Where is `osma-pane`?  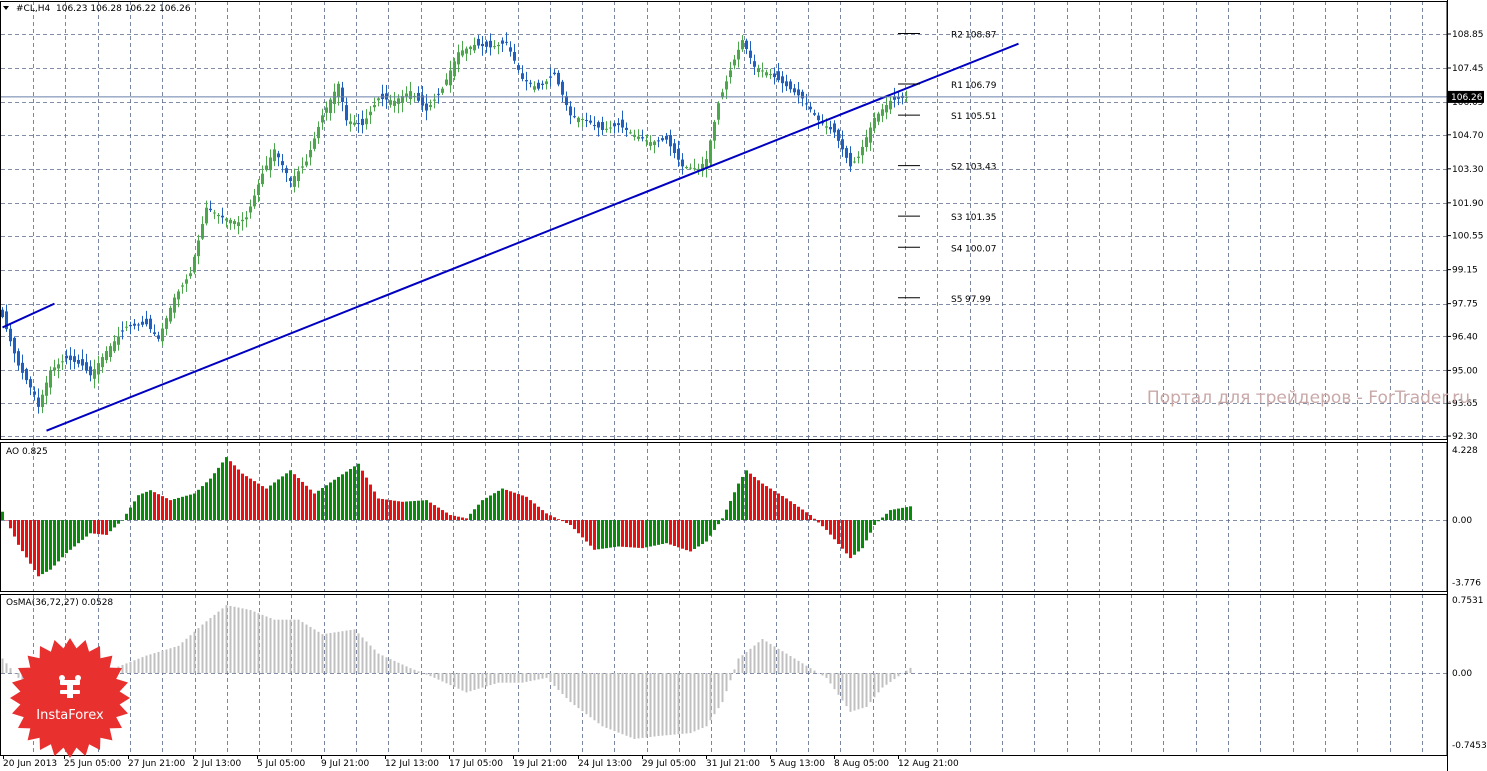
osma-pane is located at coordinates (456, 672).